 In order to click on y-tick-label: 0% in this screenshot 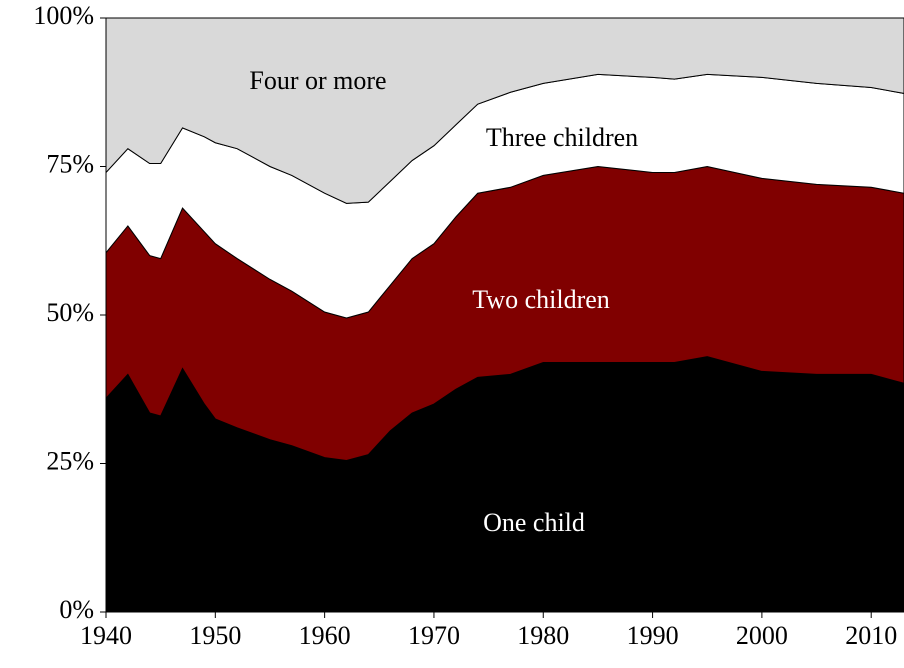, I will do `click(76, 609)`.